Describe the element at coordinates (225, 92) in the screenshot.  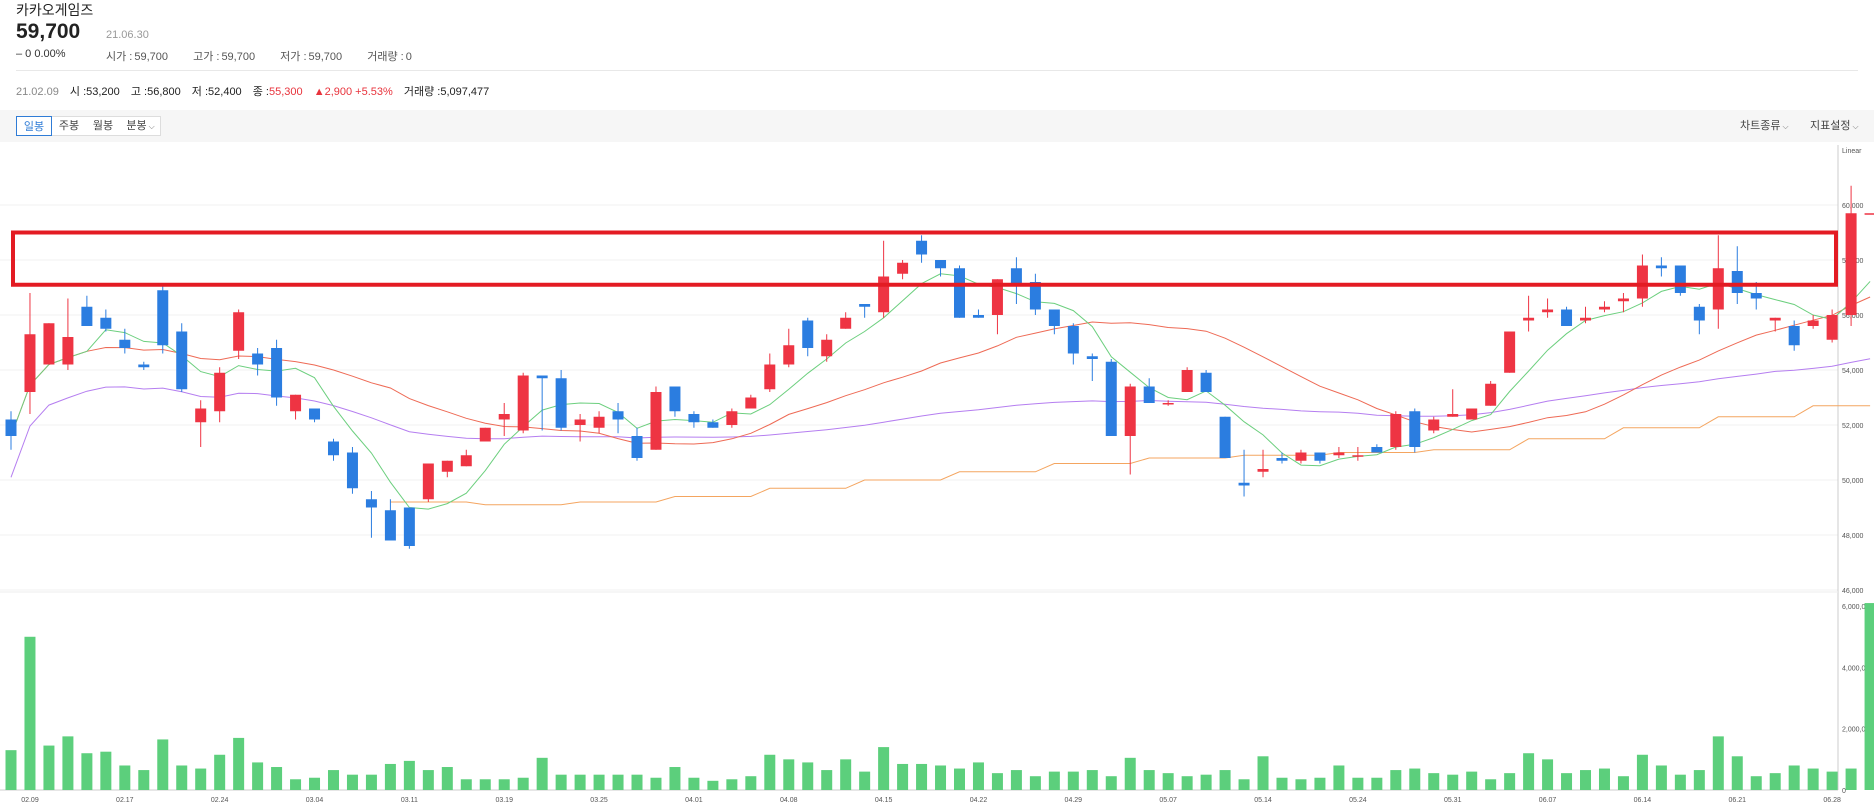
I see `hover-low: 52,400` at that location.